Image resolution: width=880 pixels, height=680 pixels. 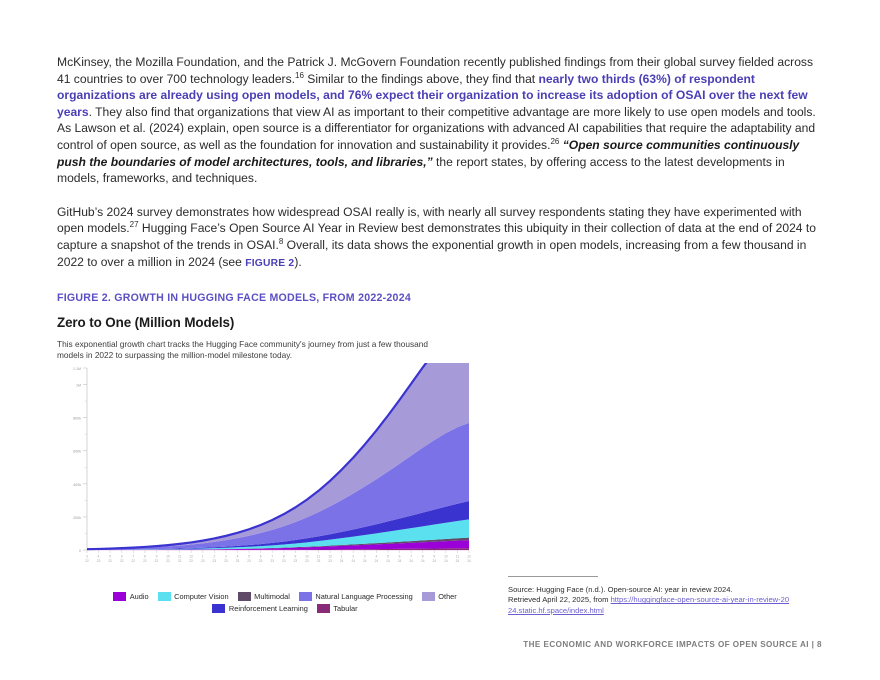 What do you see at coordinates (434, 557) in the screenshot?
I see `x-axis-tick-label: 9` at bounding box center [434, 557].